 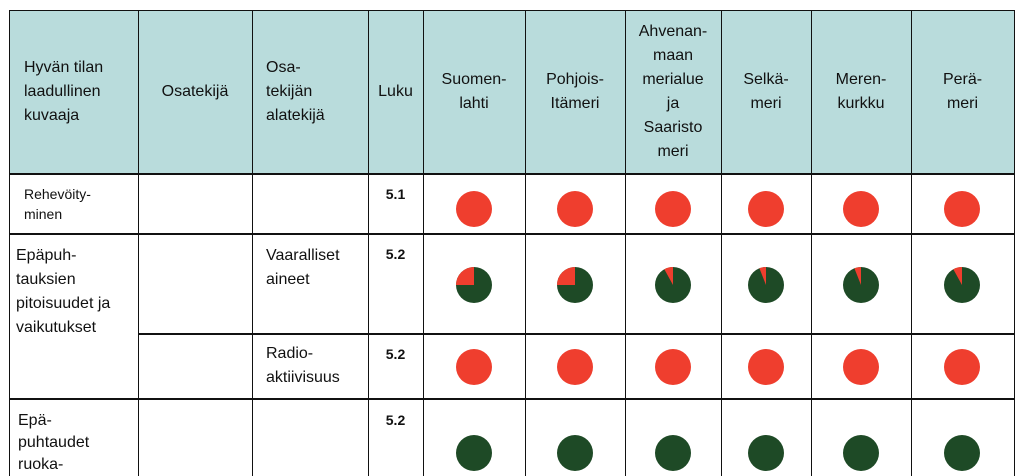 I want to click on status-pie-row3-col2, so click(x=575, y=367).